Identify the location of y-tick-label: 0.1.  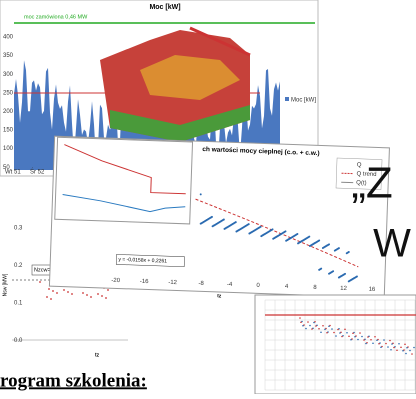
(18, 304).